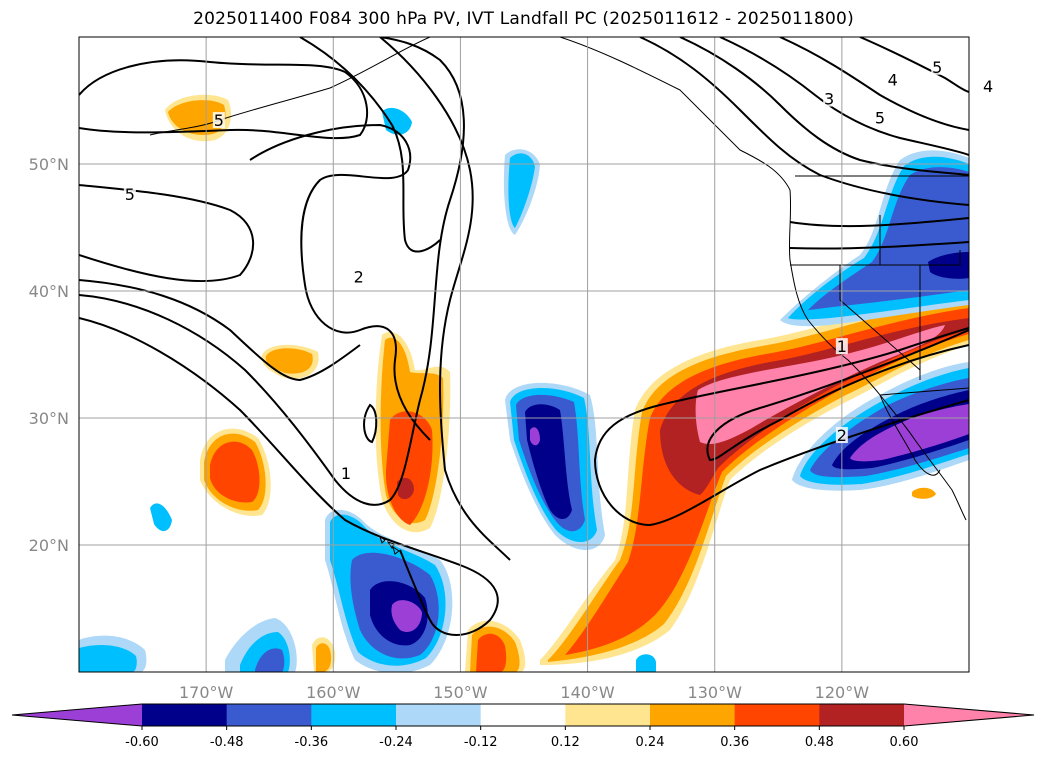 Image resolution: width=1047 pixels, height=765 pixels. Describe the element at coordinates (819, 742) in the screenshot. I see `colorbar-tick-label: 0.48` at that location.